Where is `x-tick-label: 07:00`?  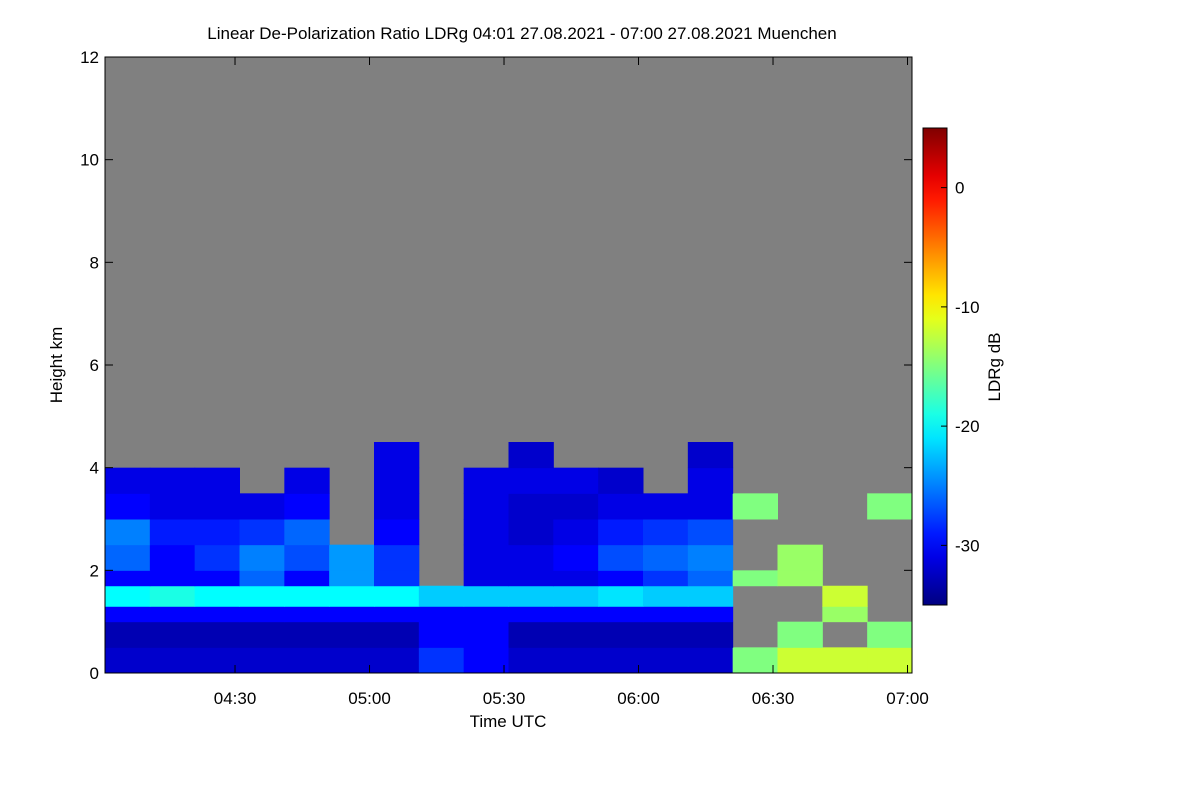 x-tick-label: 07:00 is located at coordinates (907, 698).